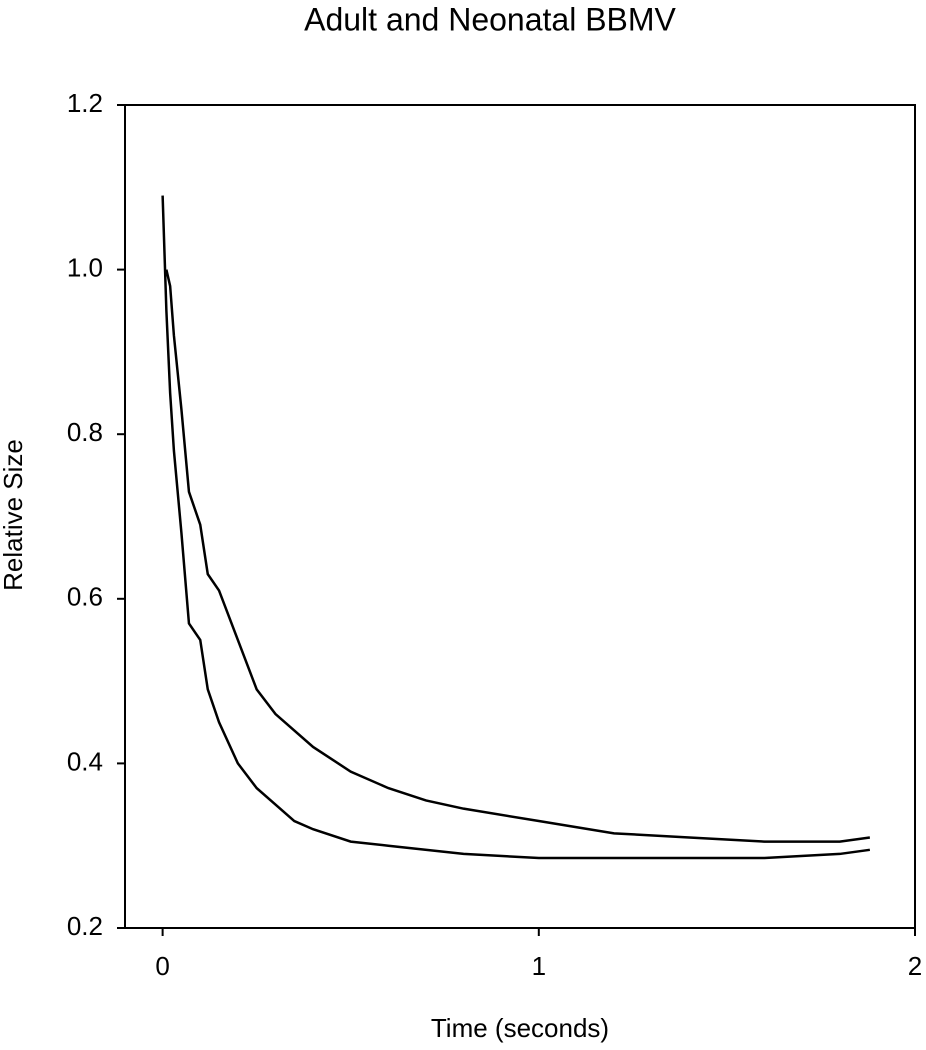  Describe the element at coordinates (490, 19) in the screenshot. I see `chart-title: Adult and Neonatal BBMV` at that location.